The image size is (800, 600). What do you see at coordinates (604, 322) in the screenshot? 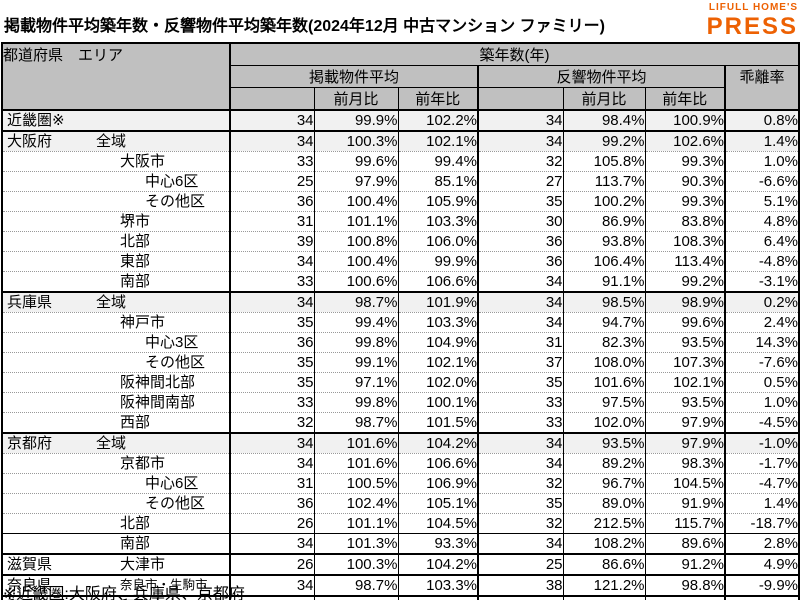
I see `response-mom-cell: 94.7%` at bounding box center [604, 322].